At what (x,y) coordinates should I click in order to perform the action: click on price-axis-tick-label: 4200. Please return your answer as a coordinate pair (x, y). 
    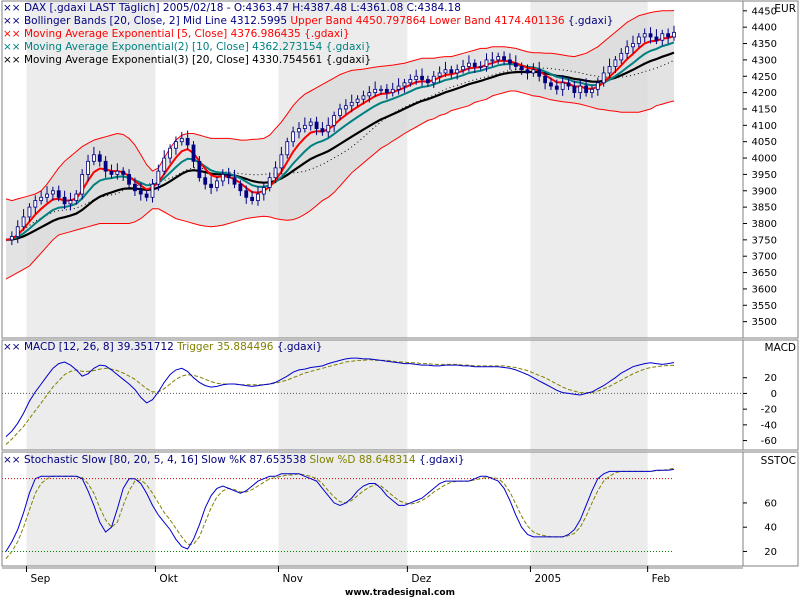
    Looking at the image, I should click on (764, 93).